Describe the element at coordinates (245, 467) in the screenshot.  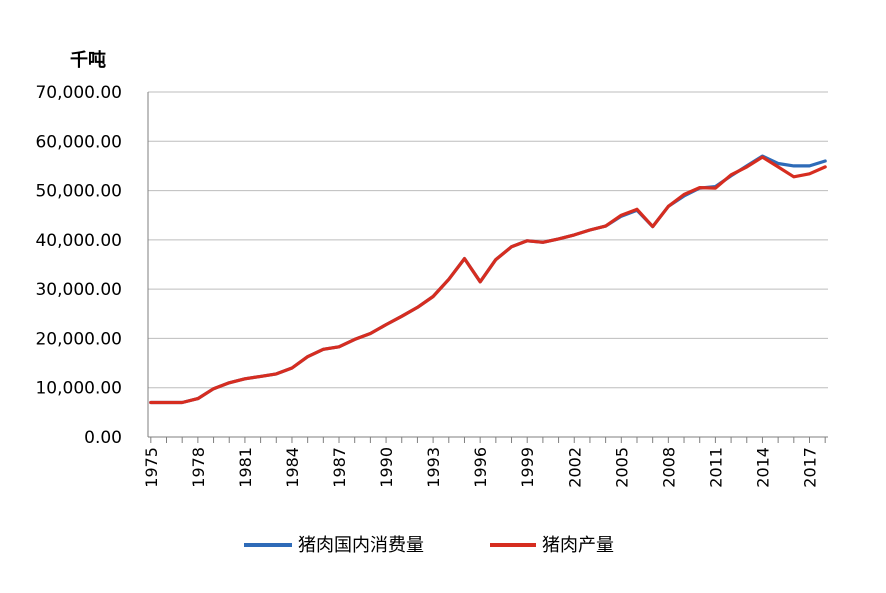
I see `x-tick-label: 1981` at that location.